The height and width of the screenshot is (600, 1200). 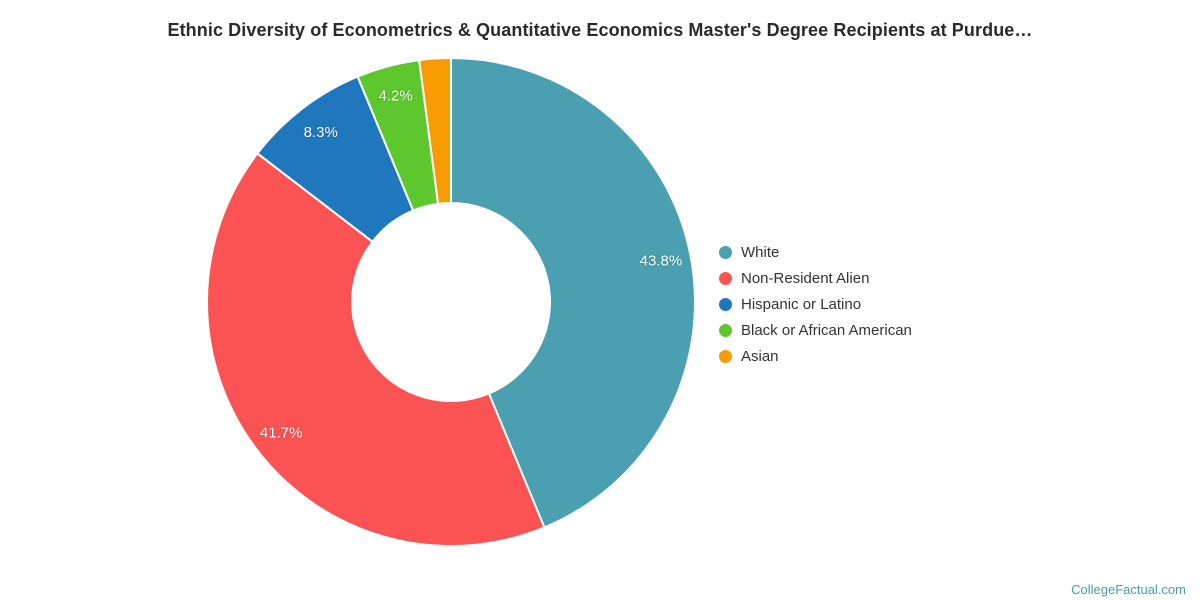 What do you see at coordinates (281, 432) in the screenshot?
I see `slice-label-non-resident-alien: 41.7%` at bounding box center [281, 432].